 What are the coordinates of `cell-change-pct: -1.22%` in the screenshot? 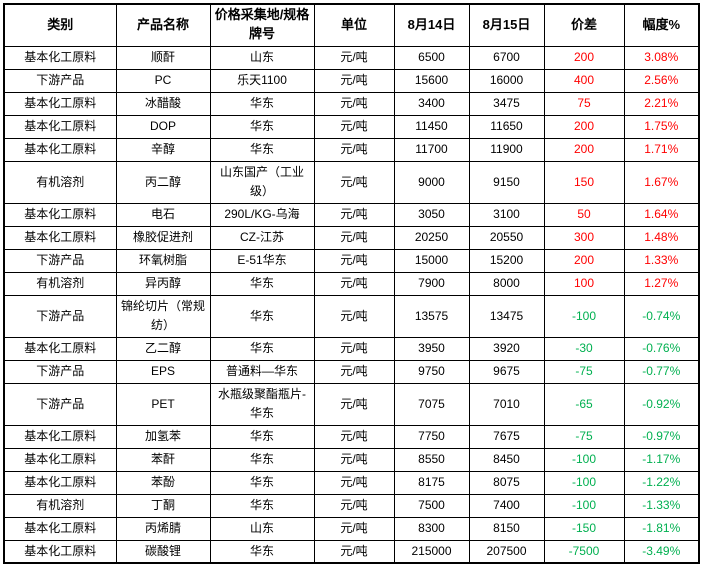 It's located at (661, 482).